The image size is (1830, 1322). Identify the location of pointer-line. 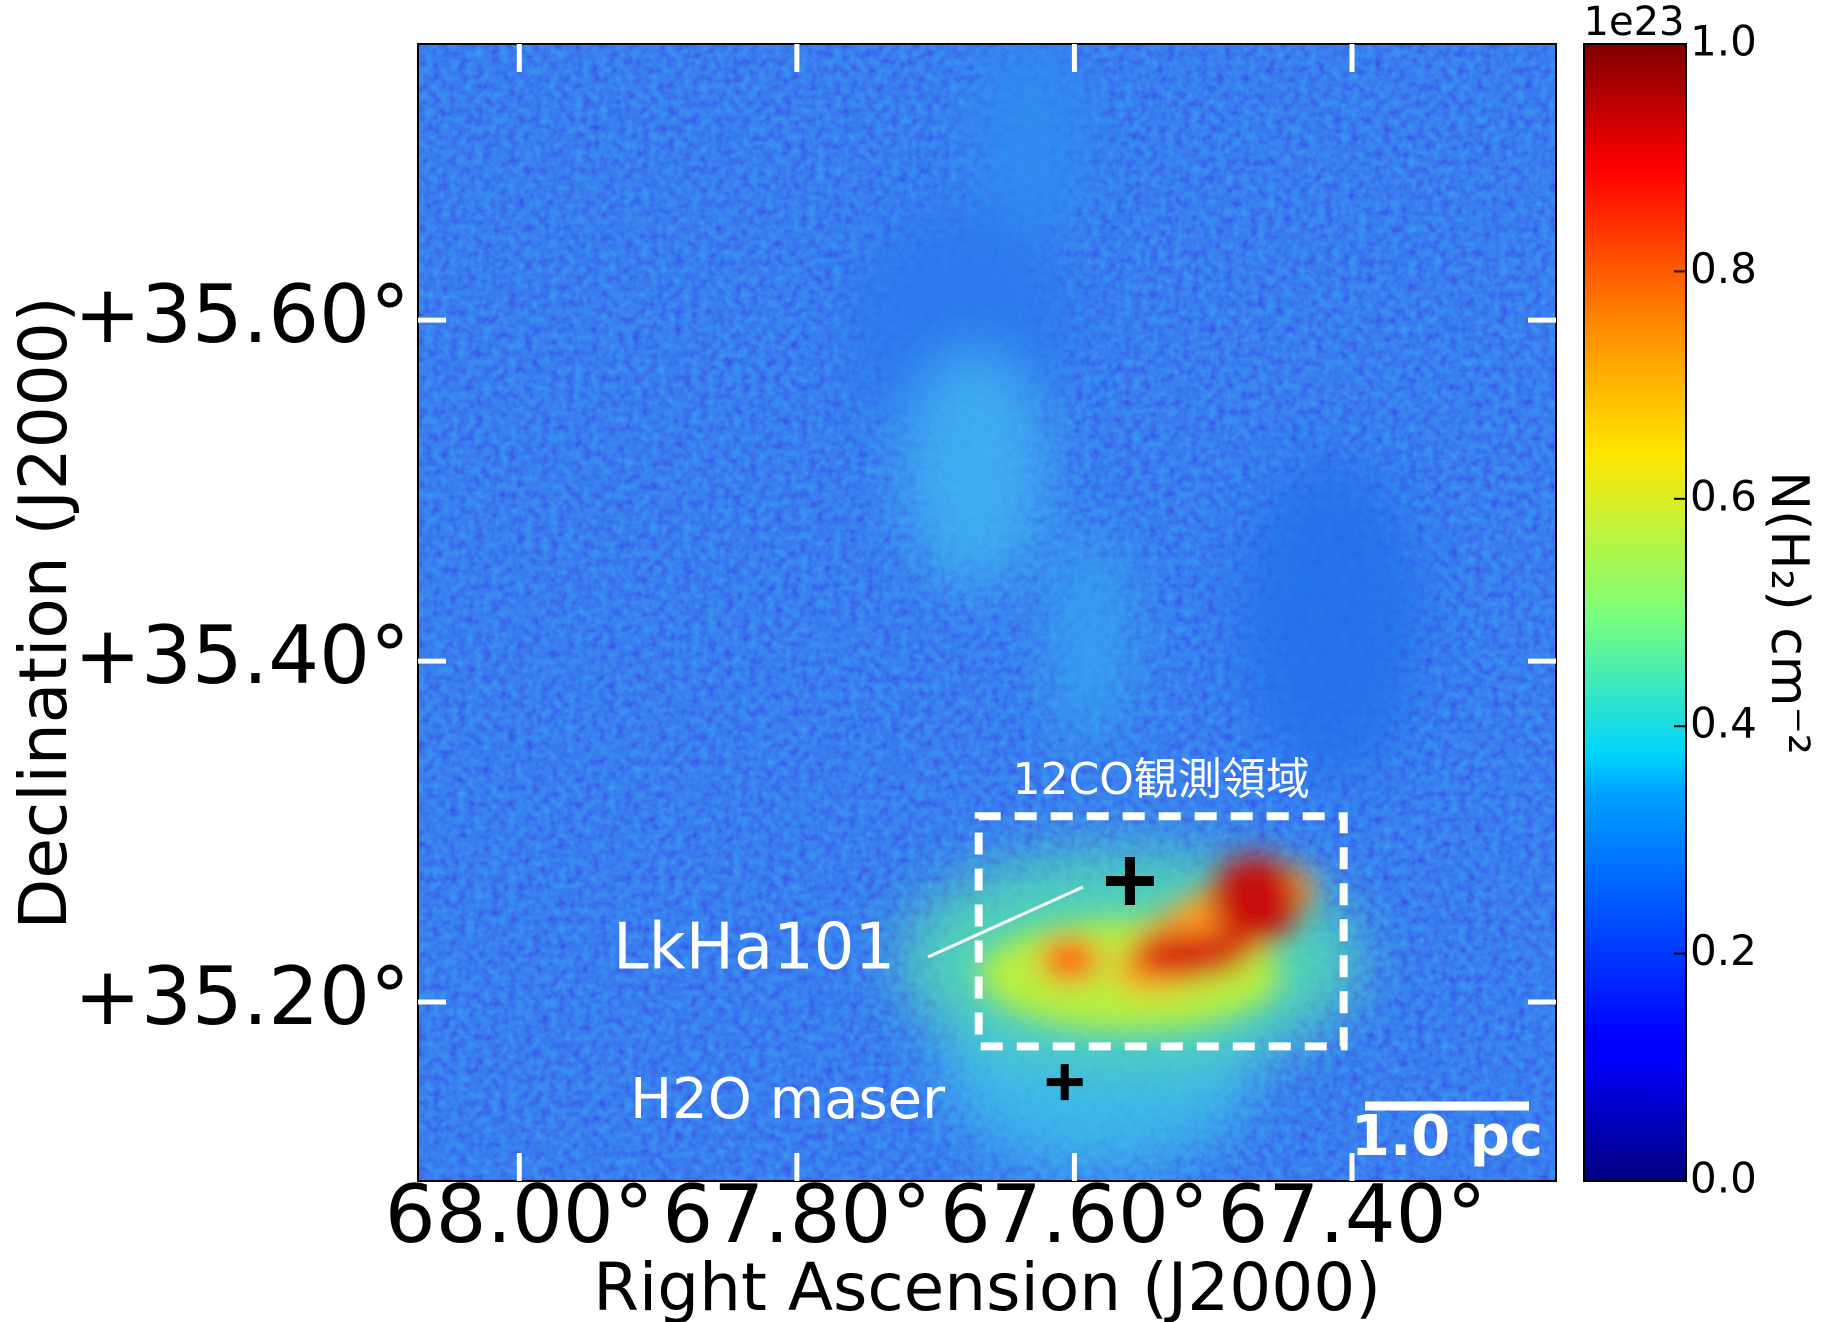
(1005, 922).